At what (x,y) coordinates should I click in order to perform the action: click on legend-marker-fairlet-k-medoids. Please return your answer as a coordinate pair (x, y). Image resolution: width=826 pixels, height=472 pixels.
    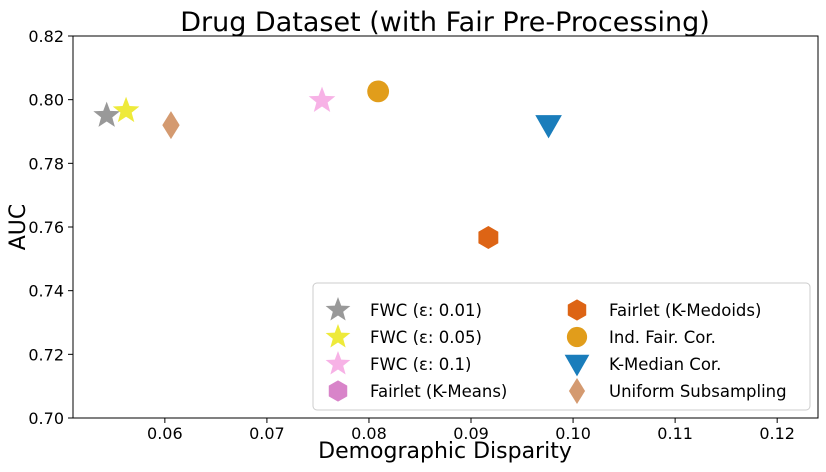
    Looking at the image, I should click on (577, 310).